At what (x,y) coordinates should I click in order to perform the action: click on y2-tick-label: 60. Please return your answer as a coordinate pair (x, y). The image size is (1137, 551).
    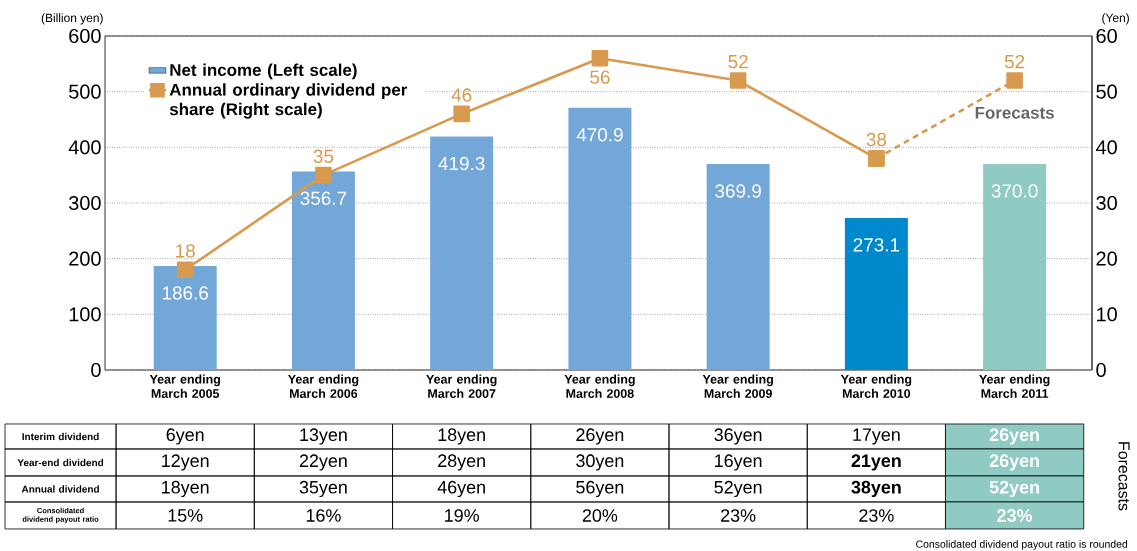
    Looking at the image, I should click on (1106, 36).